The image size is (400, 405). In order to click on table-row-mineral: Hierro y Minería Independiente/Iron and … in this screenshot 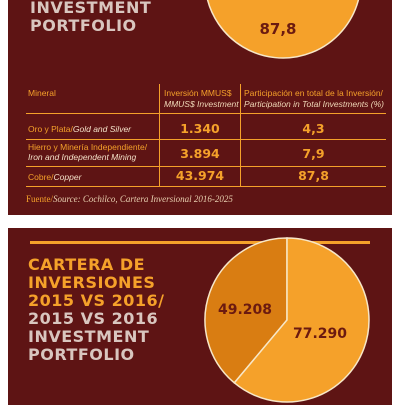, I will do `click(88, 152)`.